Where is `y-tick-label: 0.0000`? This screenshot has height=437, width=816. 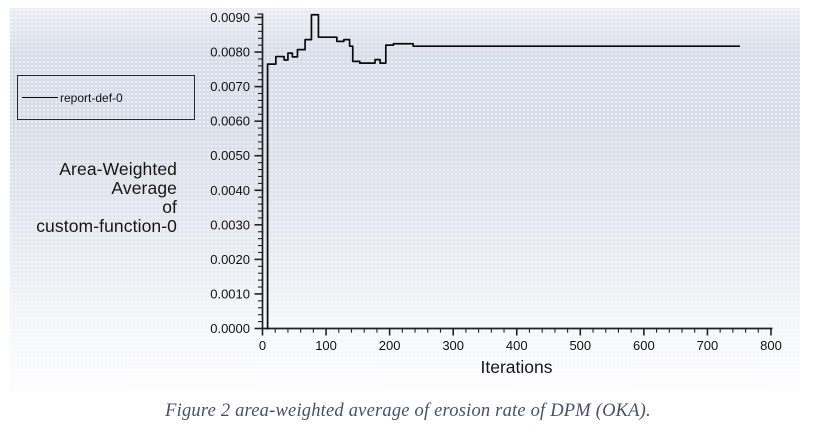 y-tick-label: 0.0000 is located at coordinates (230, 328).